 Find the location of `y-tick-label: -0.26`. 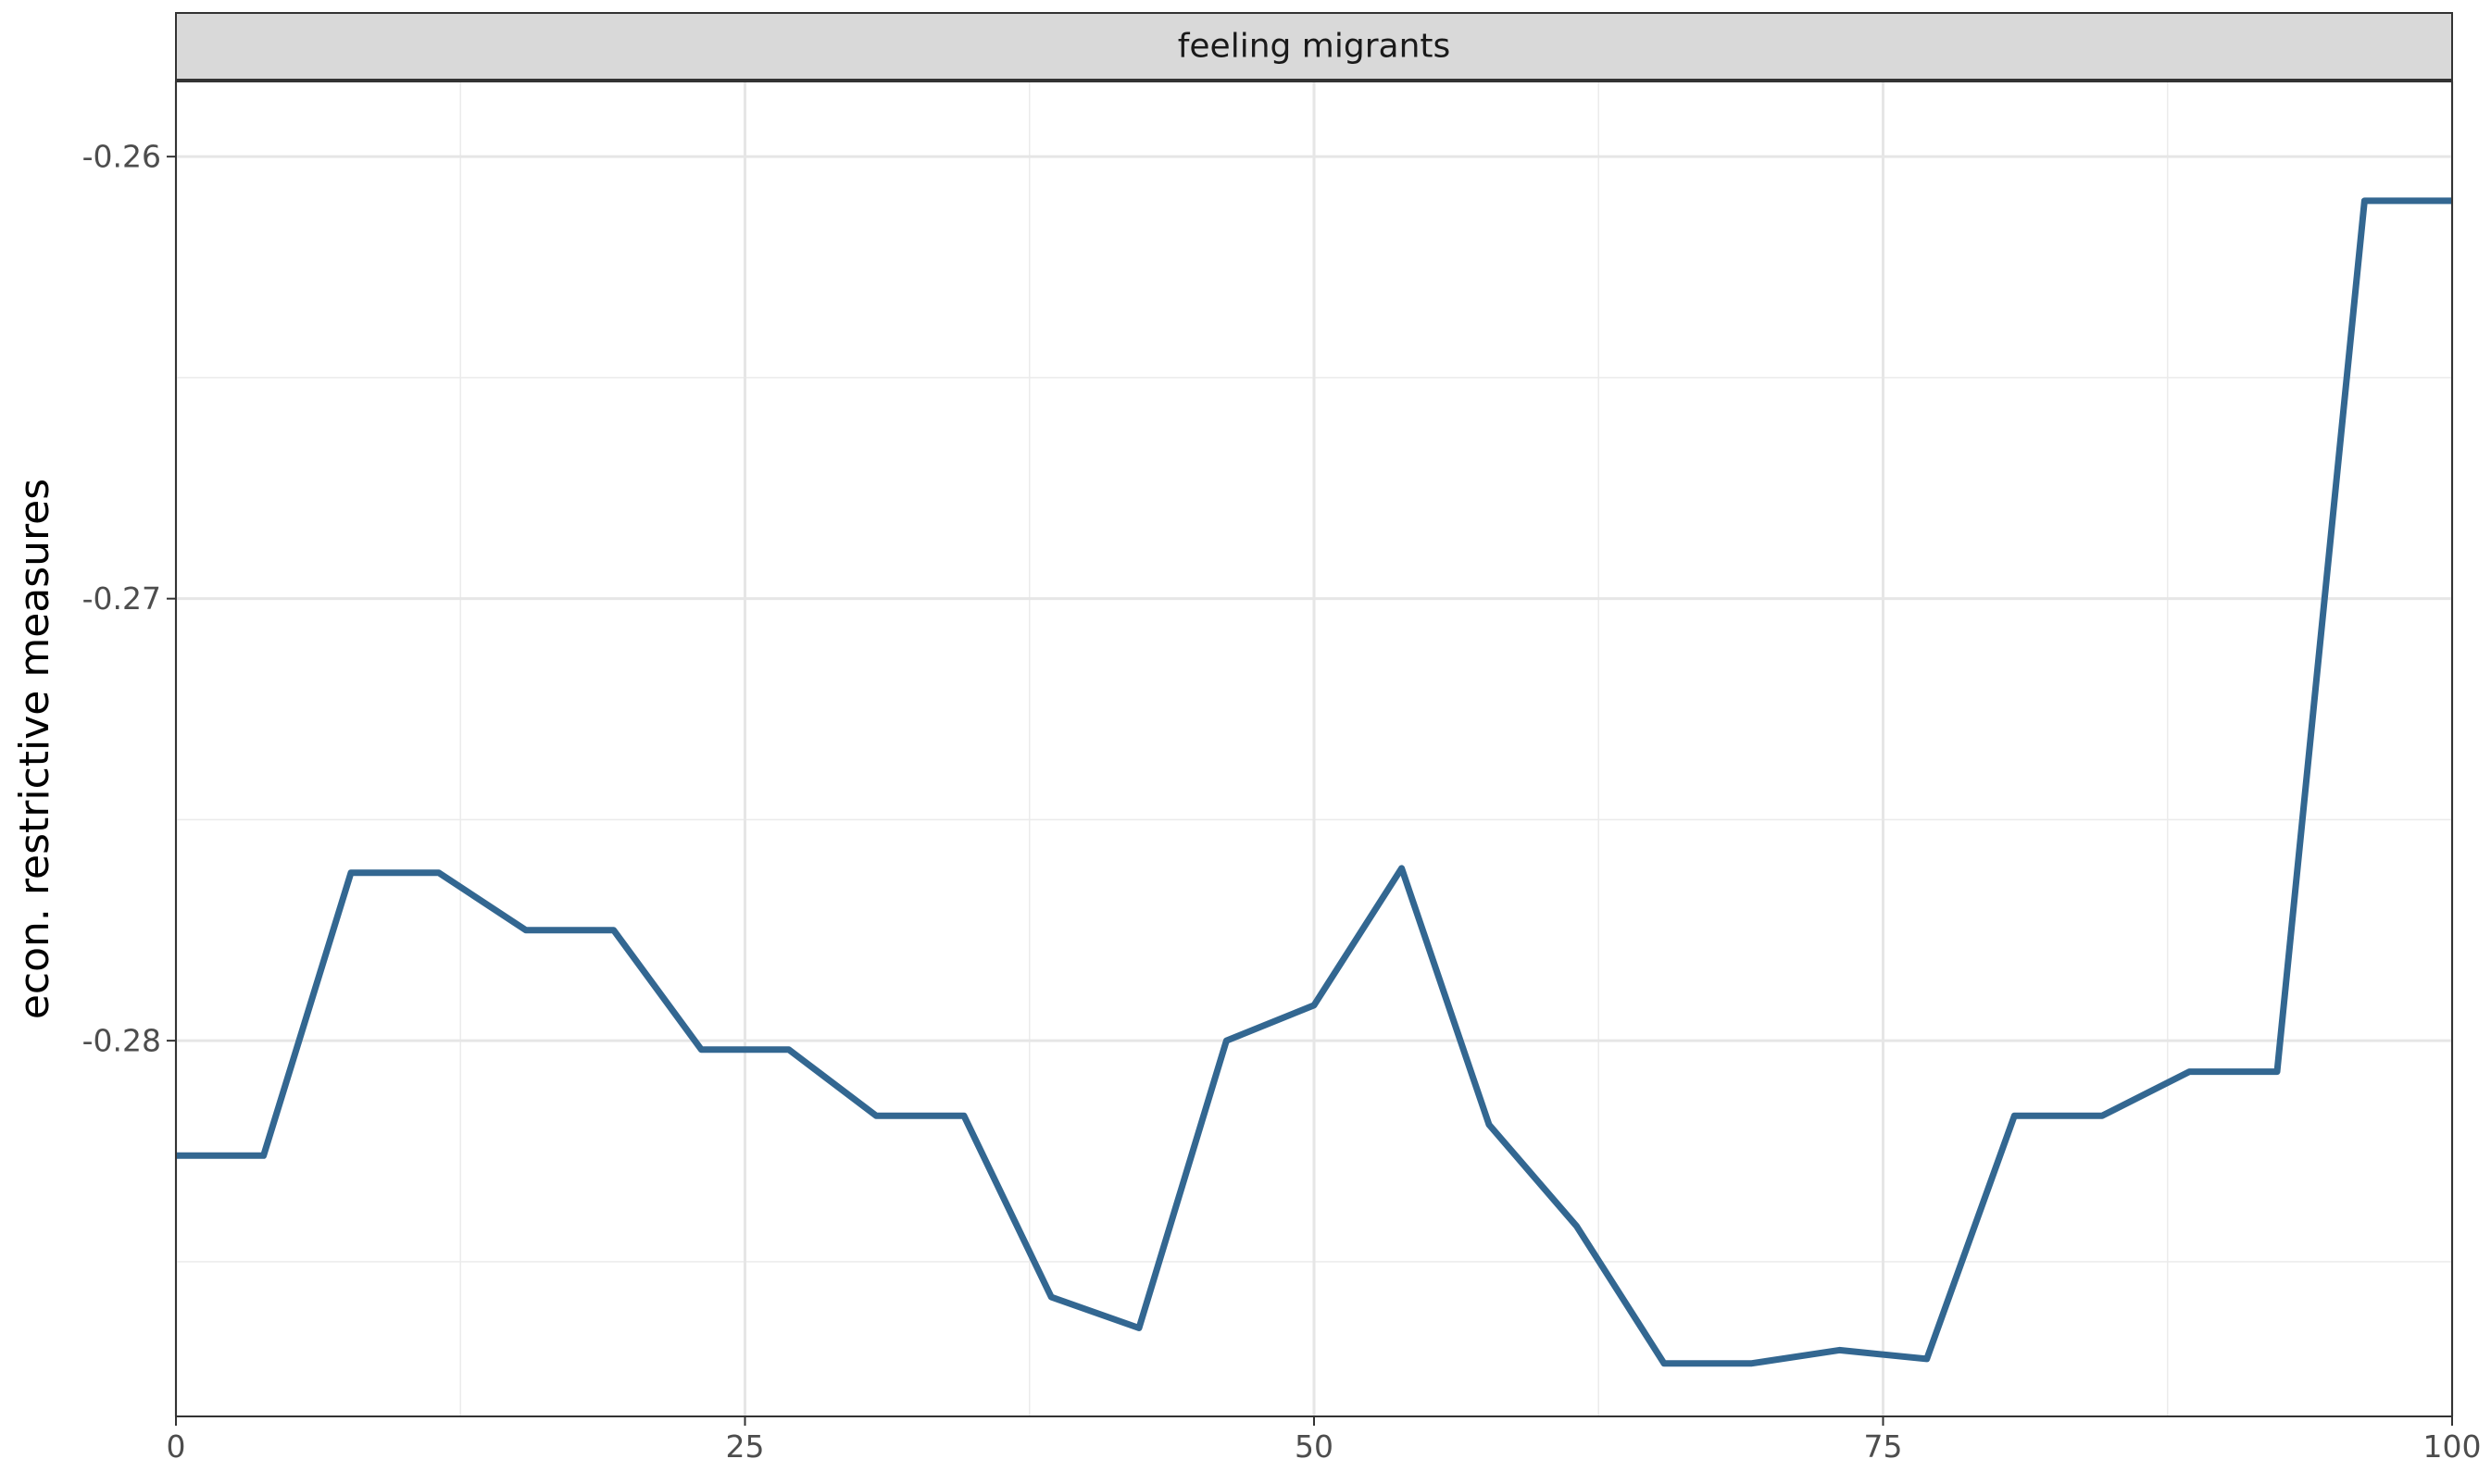

y-tick-label: -0.26 is located at coordinates (121, 157).